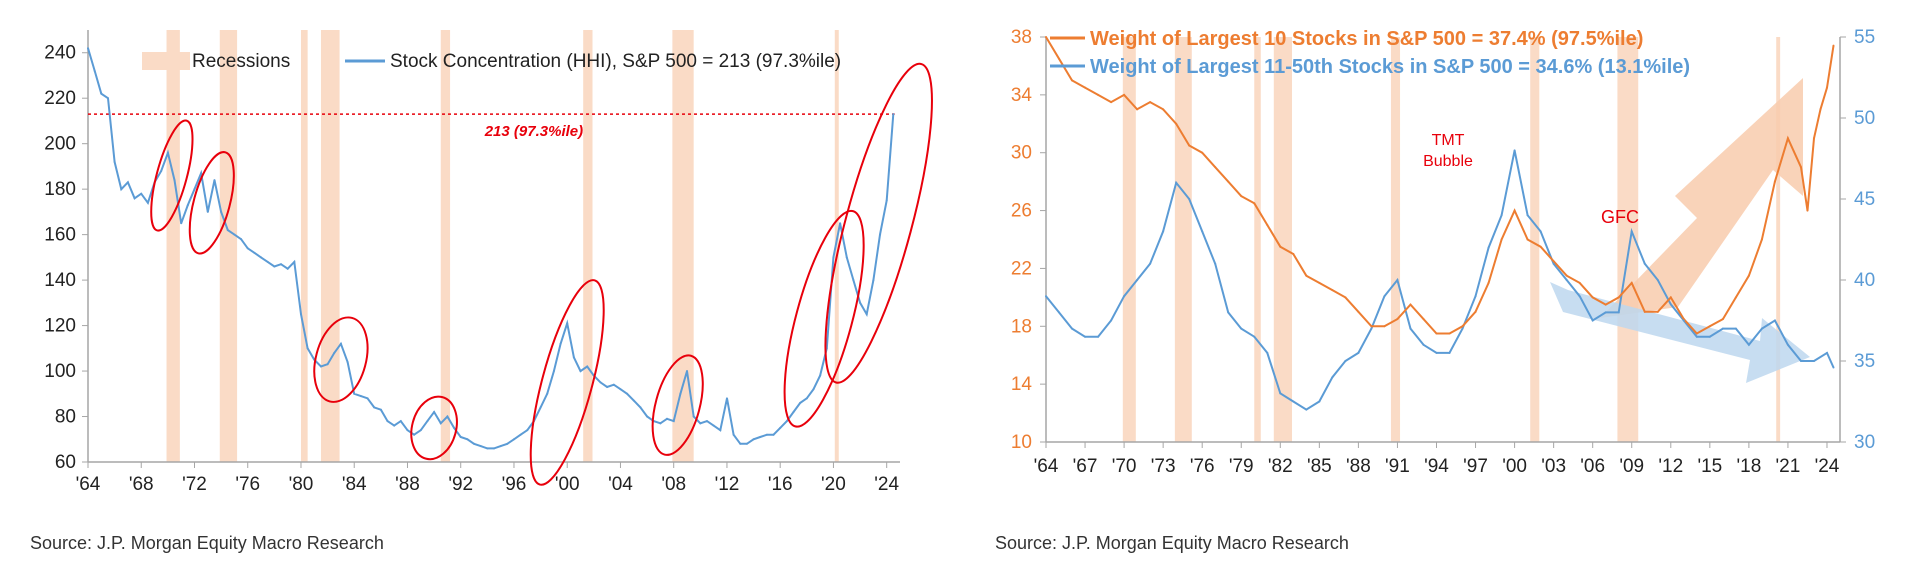  What do you see at coordinates (66, 258) in the screenshot?
I see `y-tick-labels: 60 80 100 120 140 160 180 200 220 240` at bounding box center [66, 258].